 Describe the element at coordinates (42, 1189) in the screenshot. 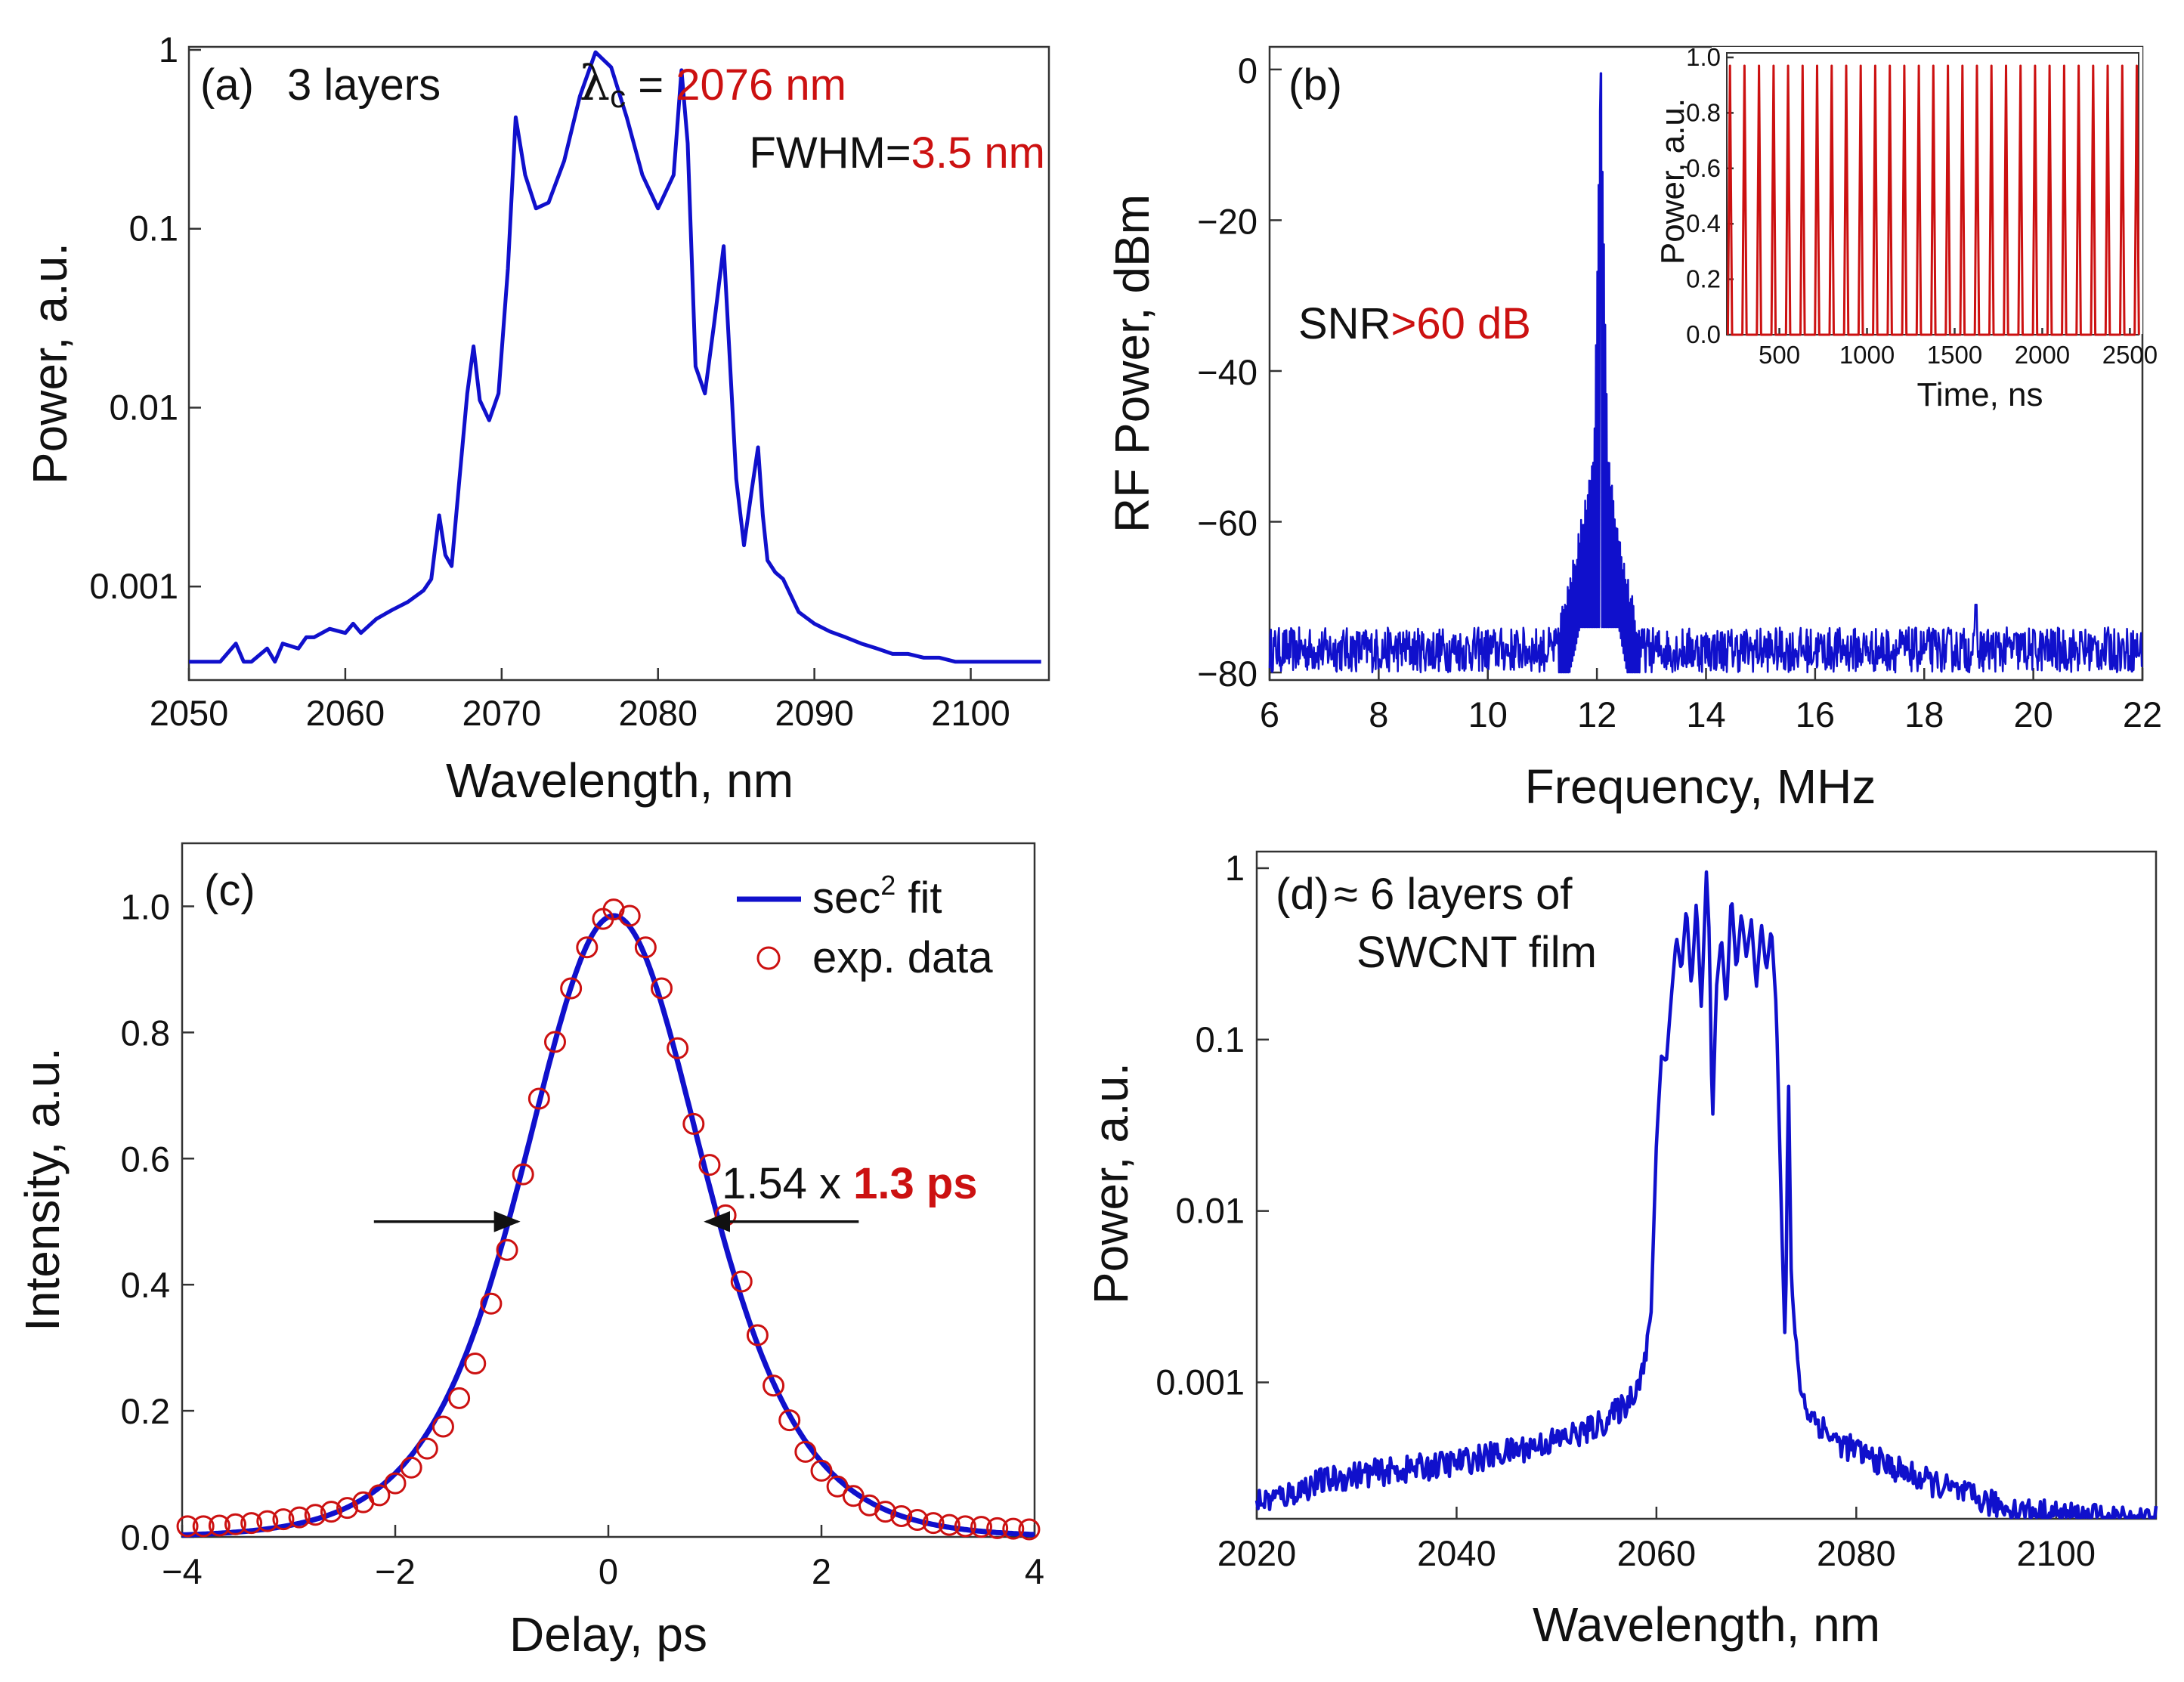

I see `panel-c-ylabel: Intensity, a.u.` at that location.